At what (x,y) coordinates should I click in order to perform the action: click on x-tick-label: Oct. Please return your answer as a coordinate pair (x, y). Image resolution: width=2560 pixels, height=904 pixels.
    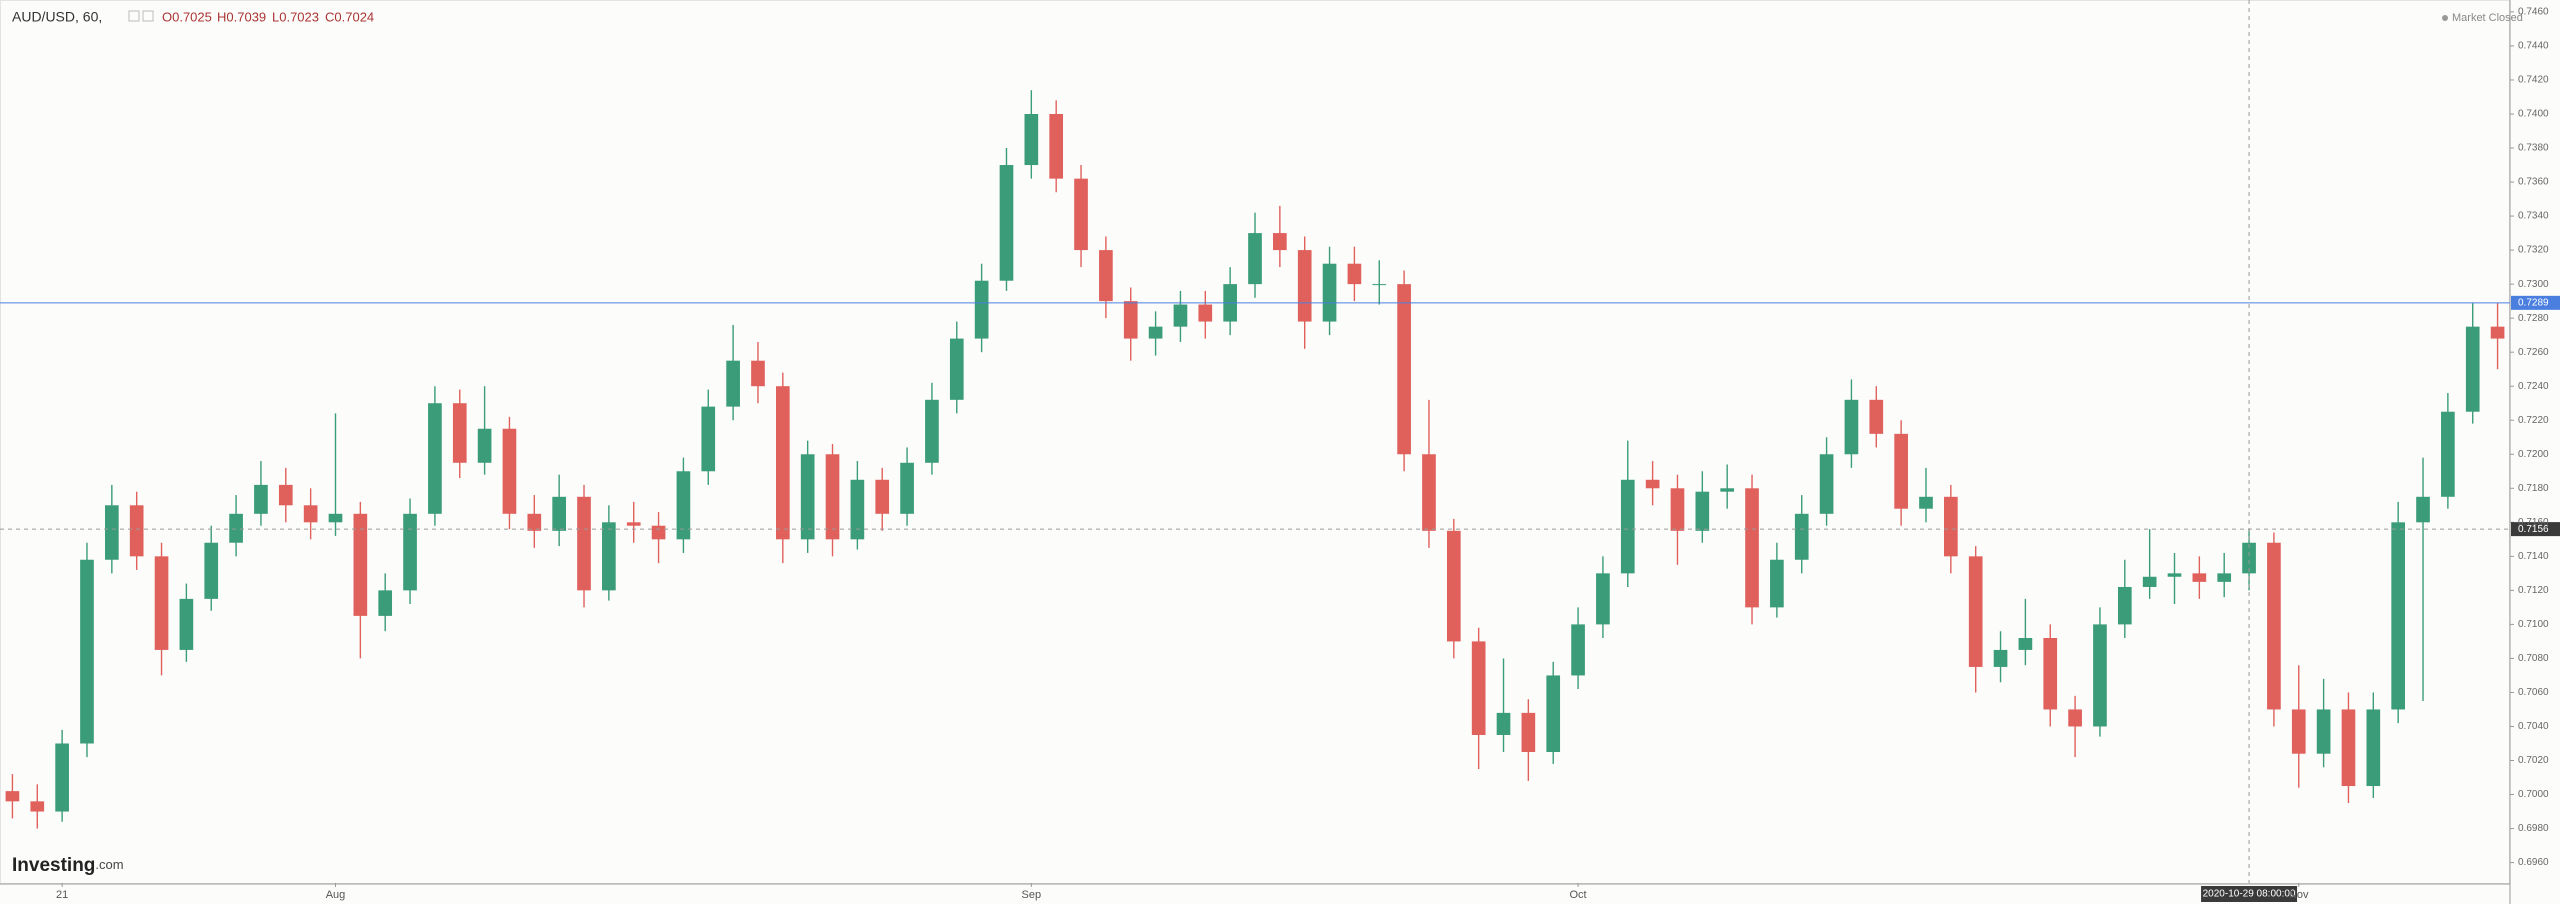
    Looking at the image, I should click on (1578, 895).